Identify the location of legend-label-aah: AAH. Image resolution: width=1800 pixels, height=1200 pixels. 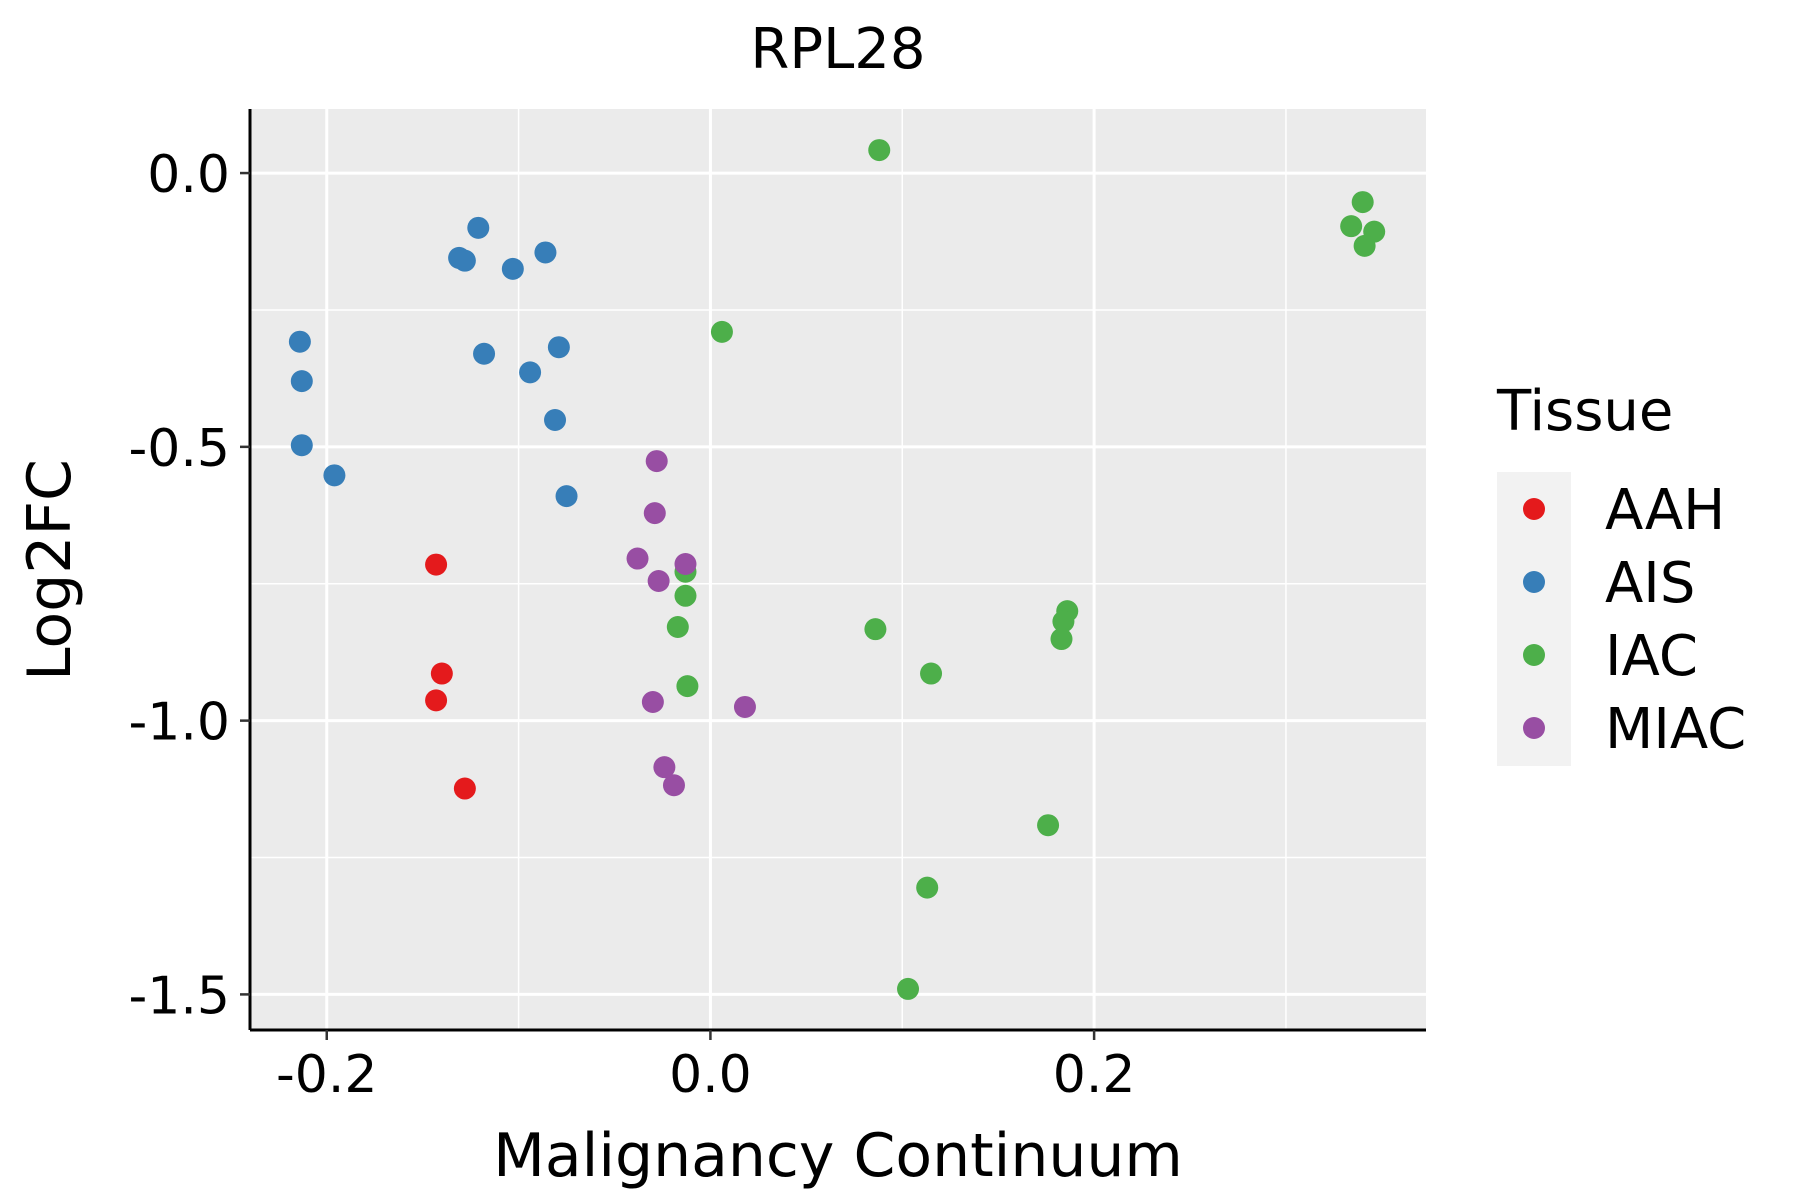
(1665, 510).